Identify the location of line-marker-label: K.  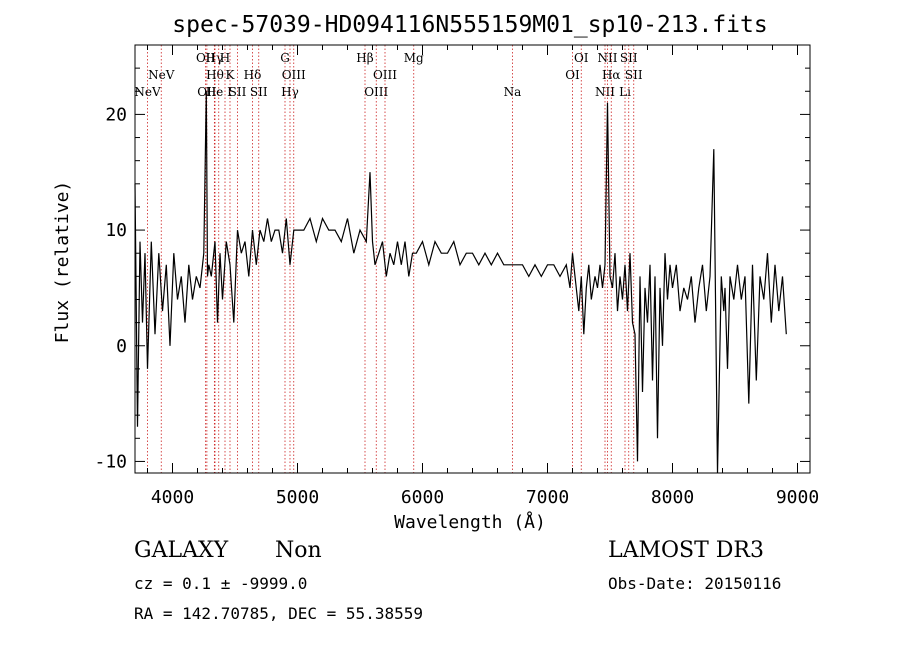
(231, 75).